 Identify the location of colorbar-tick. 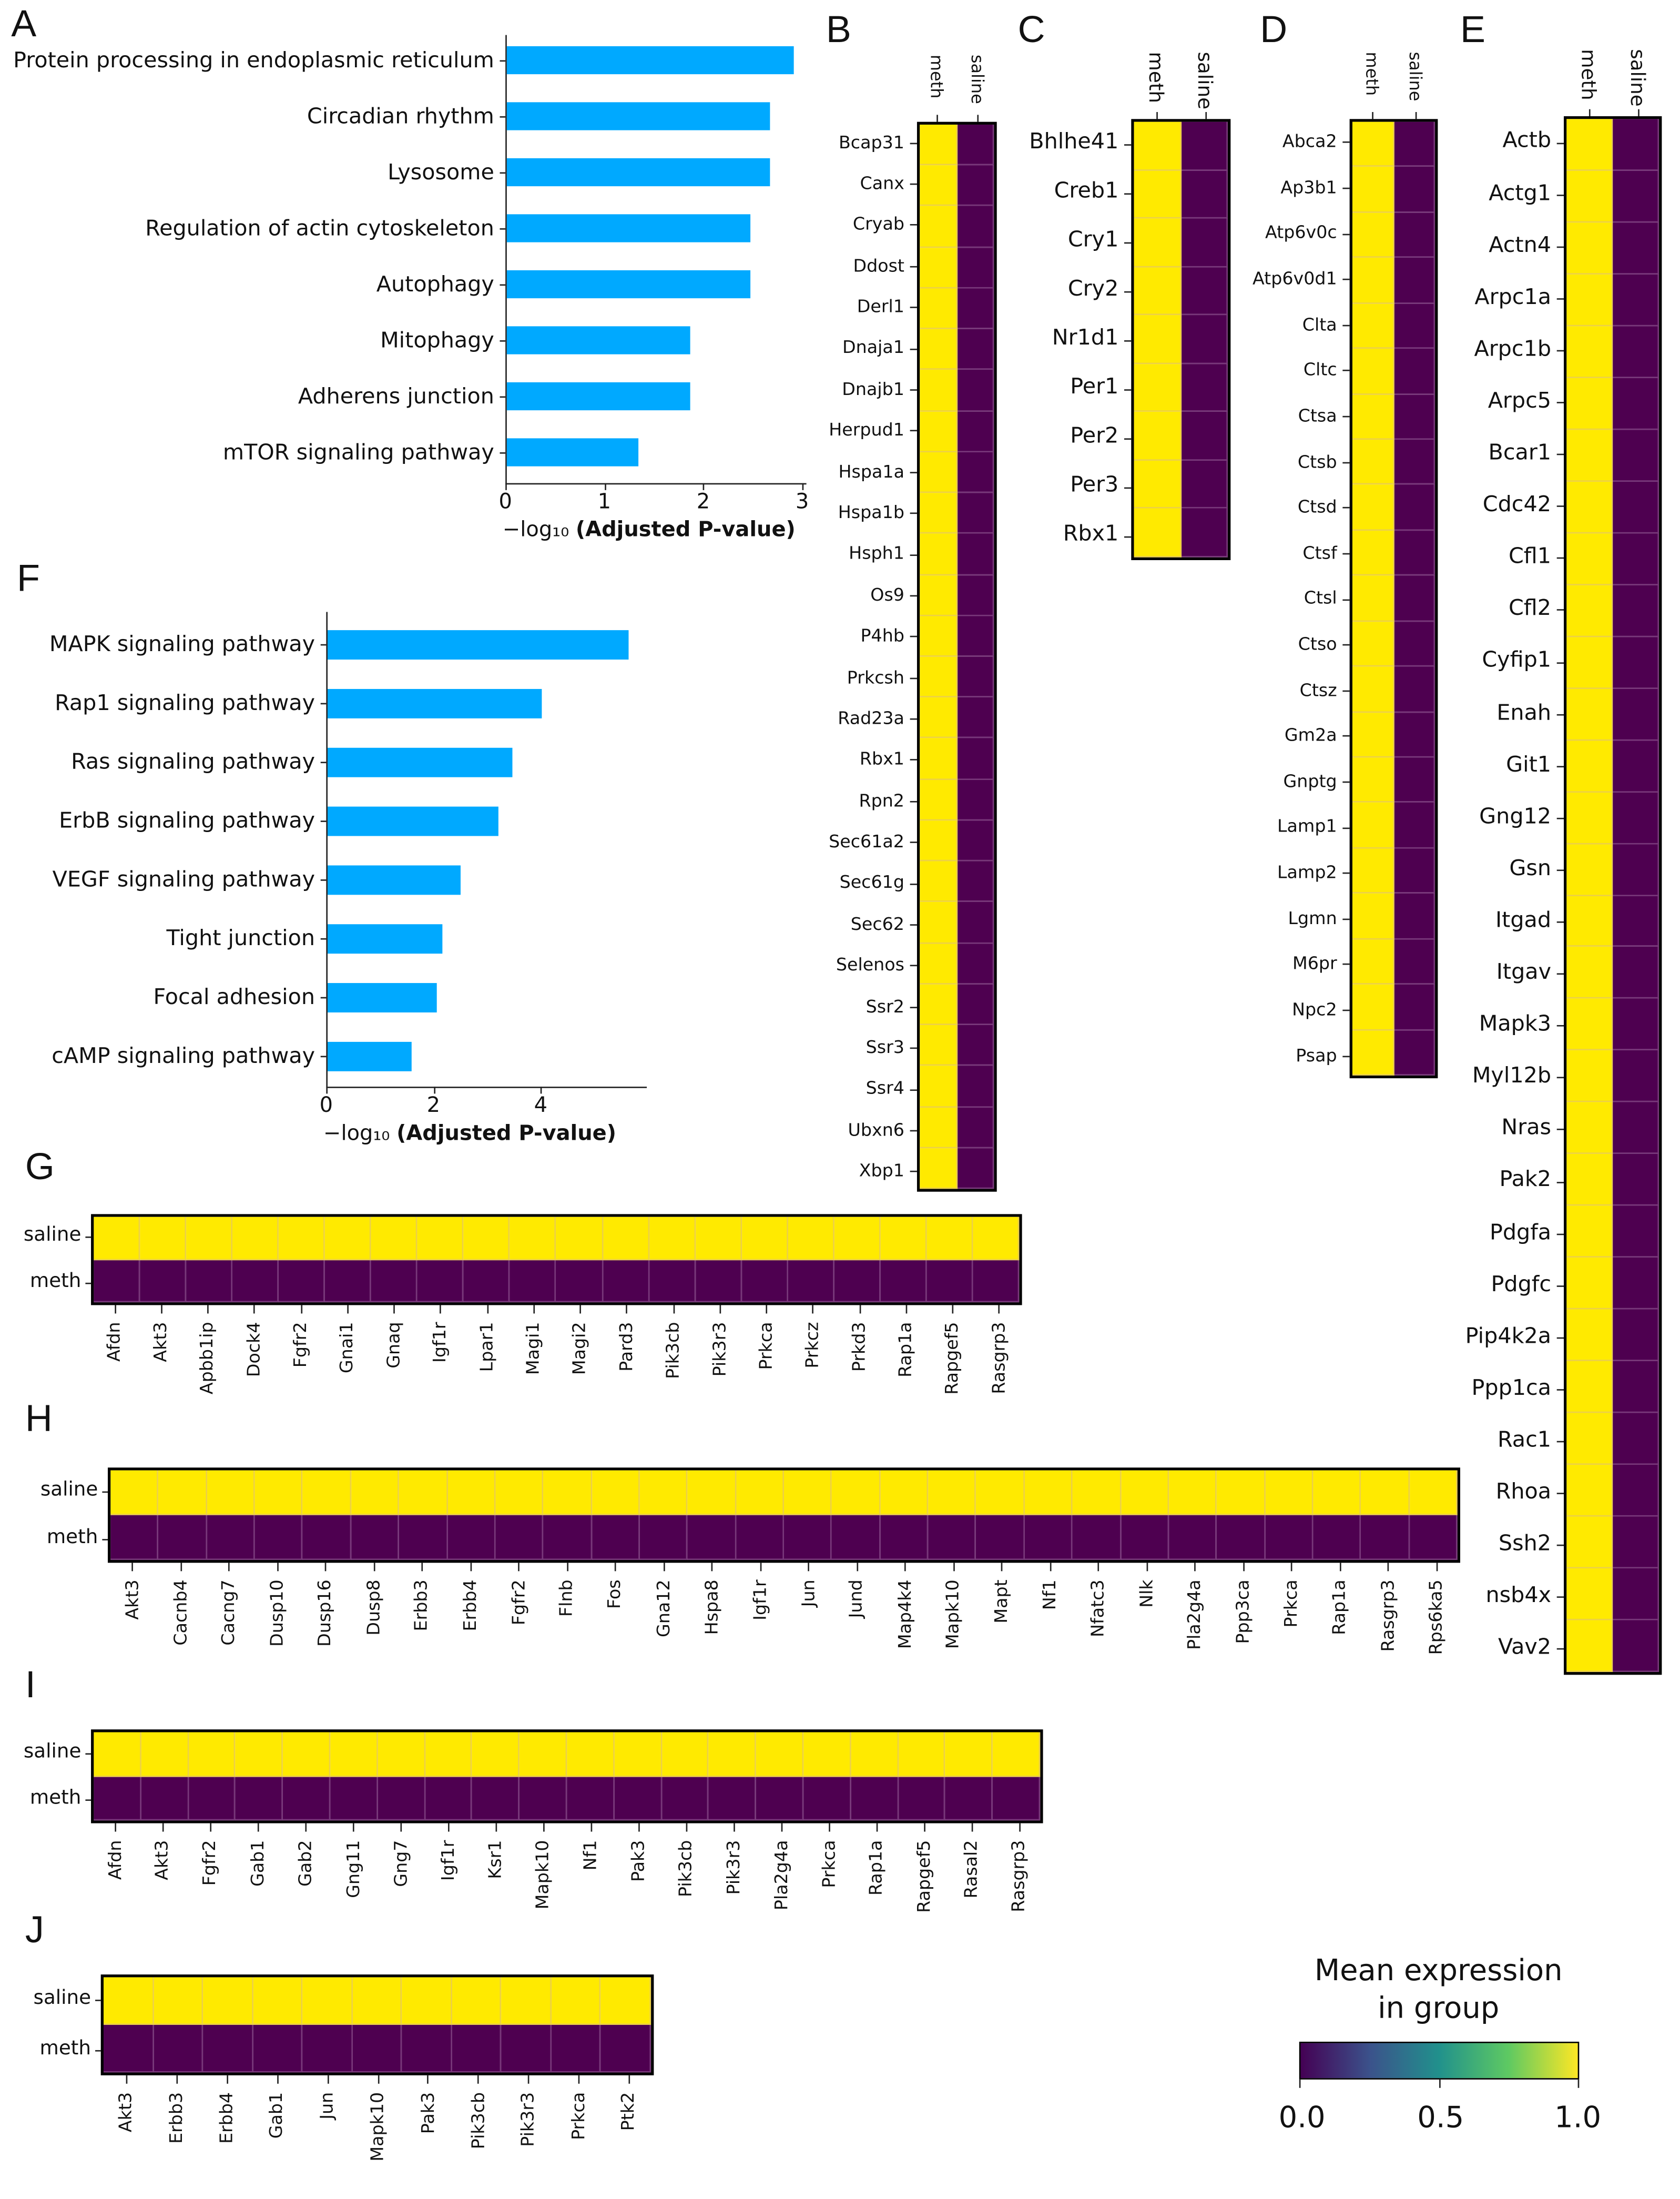
(1440, 2083).